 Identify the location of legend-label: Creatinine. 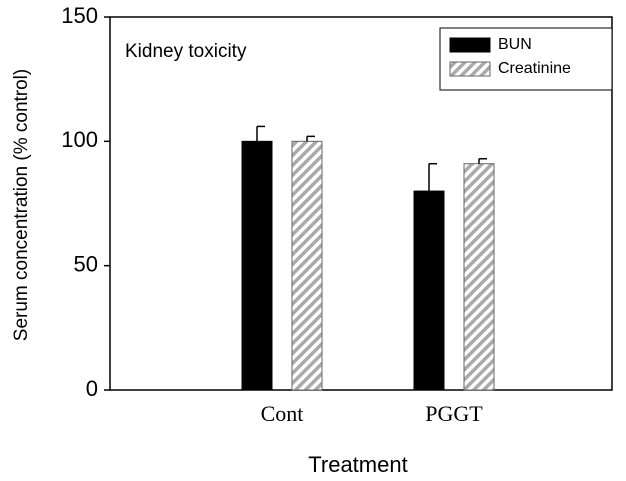
(534, 68).